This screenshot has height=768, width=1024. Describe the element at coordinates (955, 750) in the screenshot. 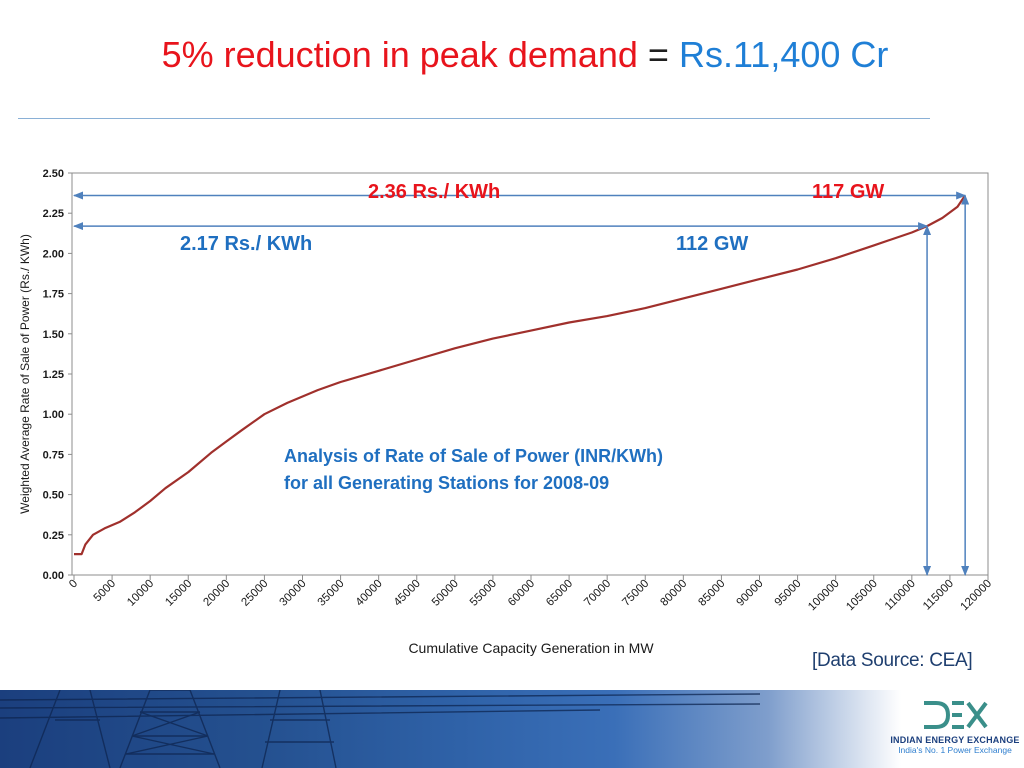

I see `logo-tagline: India's No. 1 Power Exchange` at that location.